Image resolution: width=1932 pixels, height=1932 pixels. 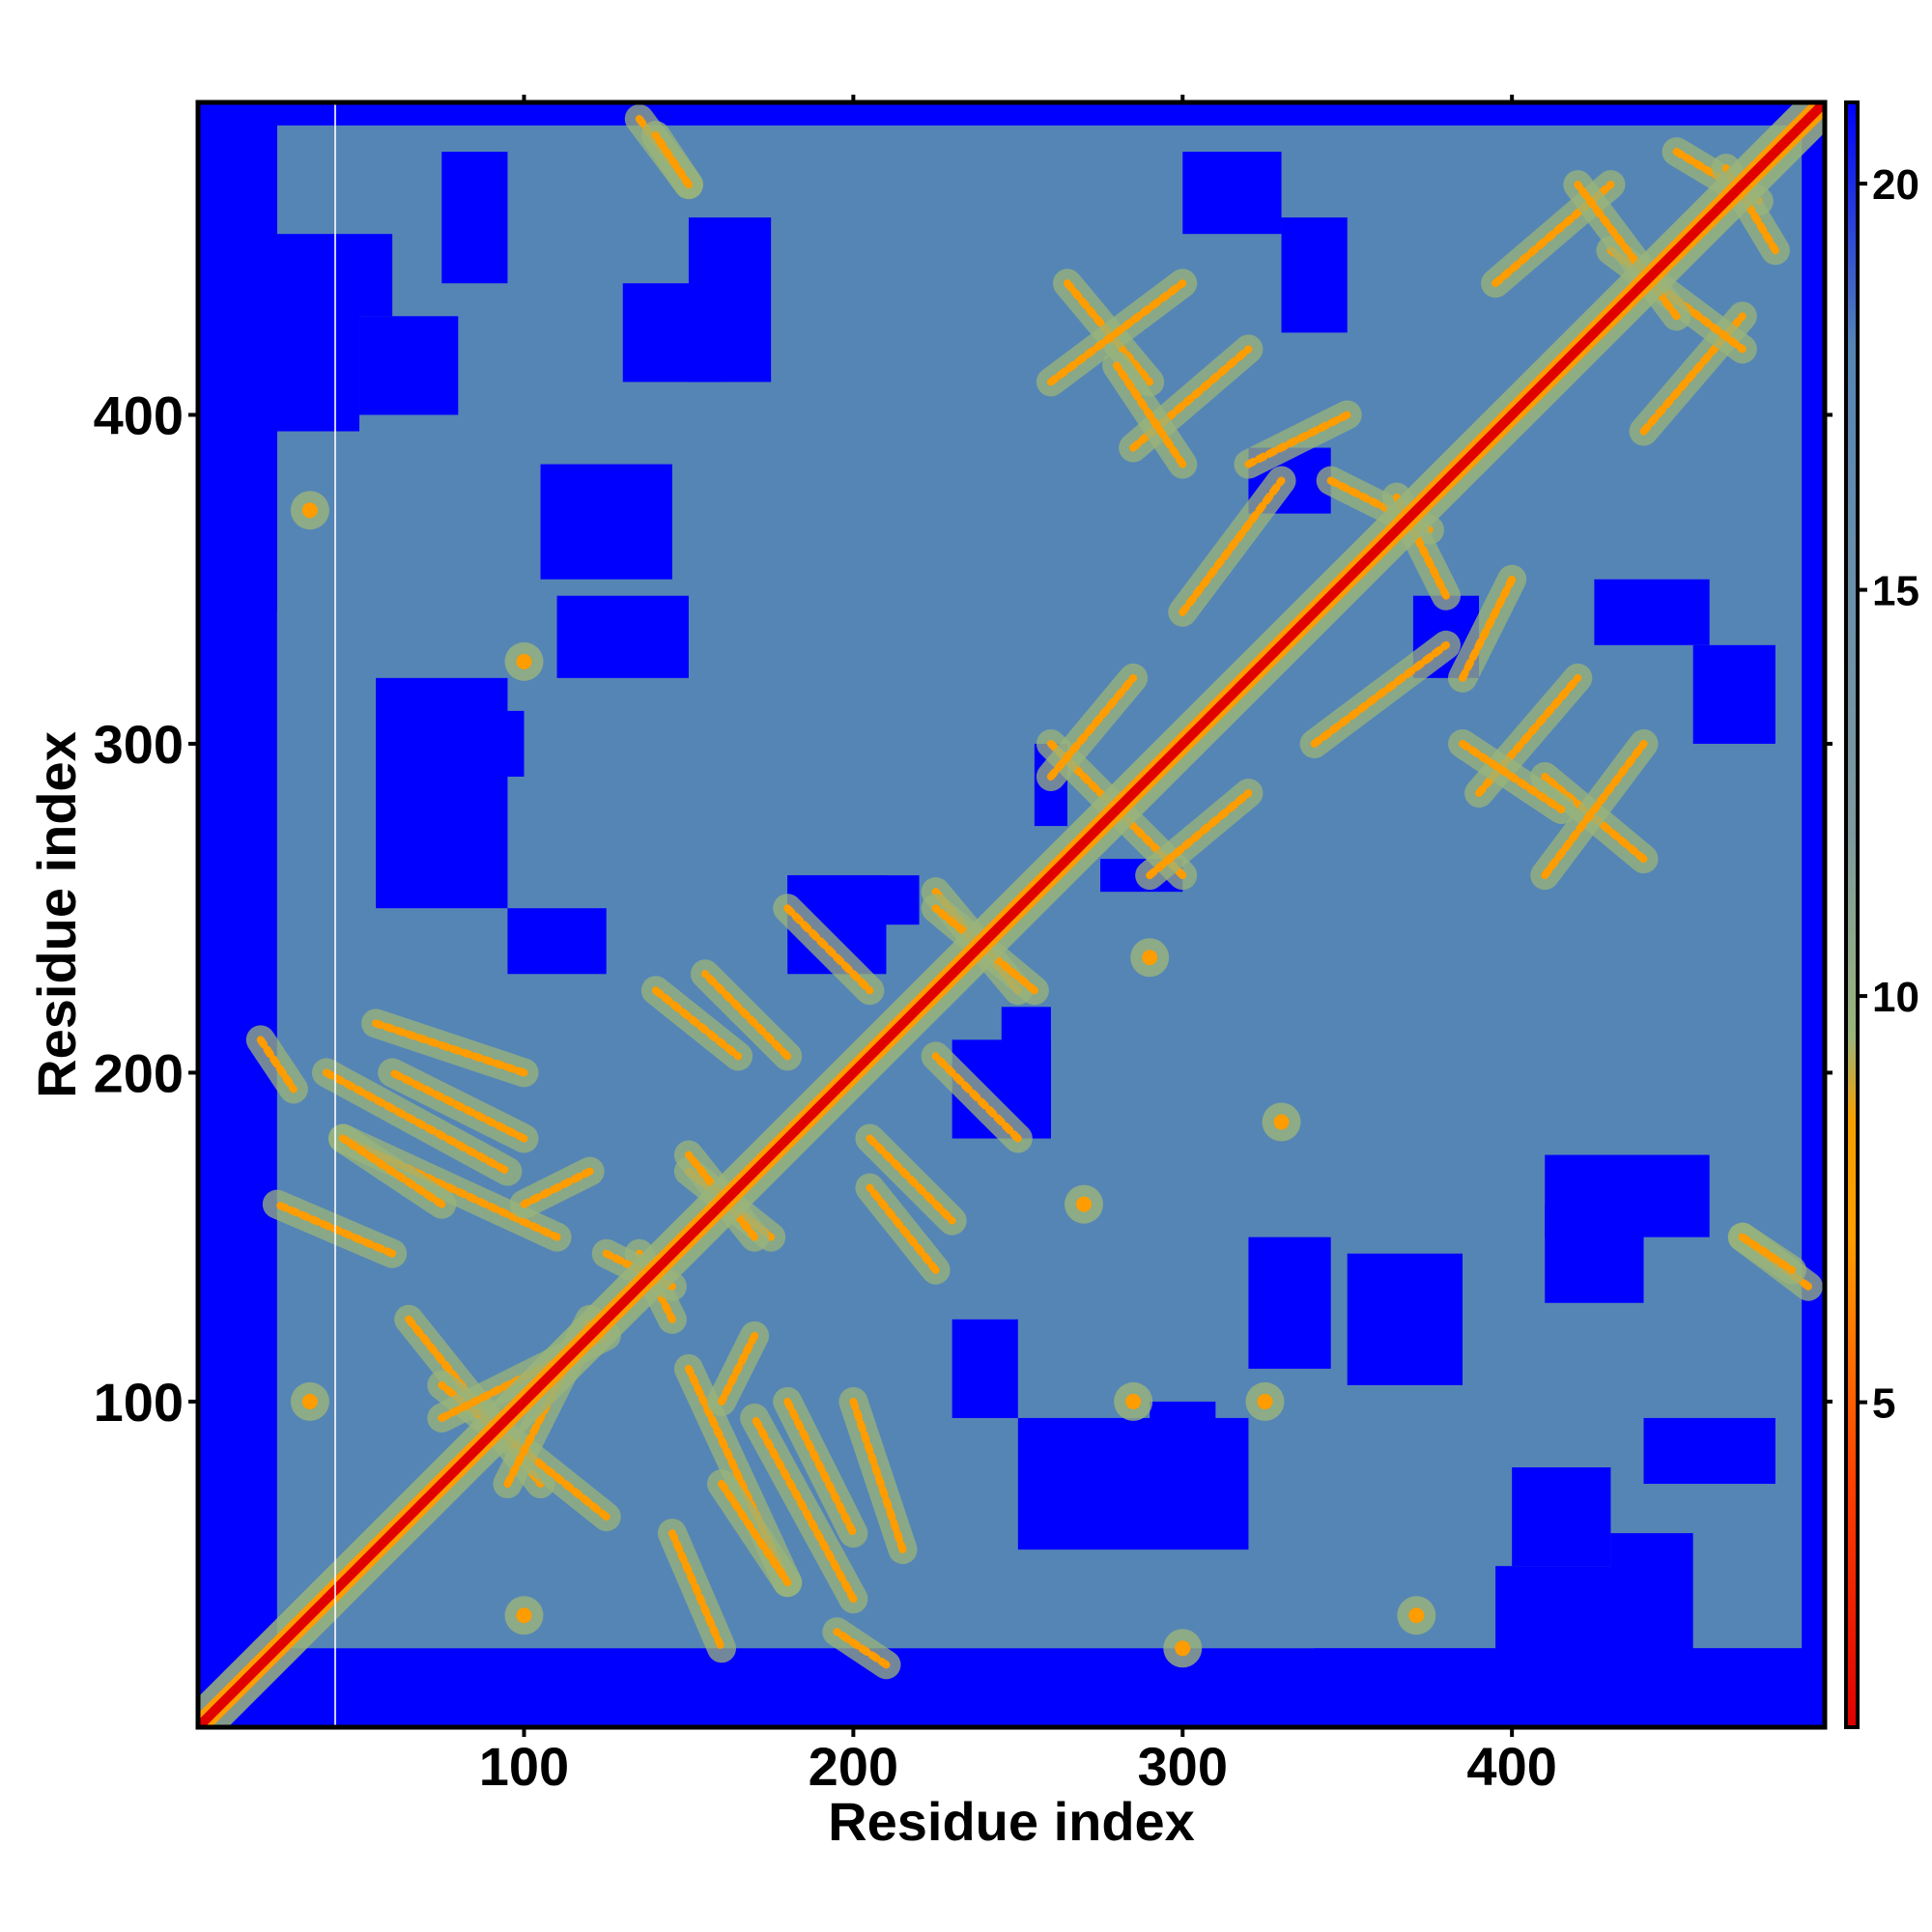 I want to click on colorbar-tick-label-20: 20, so click(x=1895, y=185).